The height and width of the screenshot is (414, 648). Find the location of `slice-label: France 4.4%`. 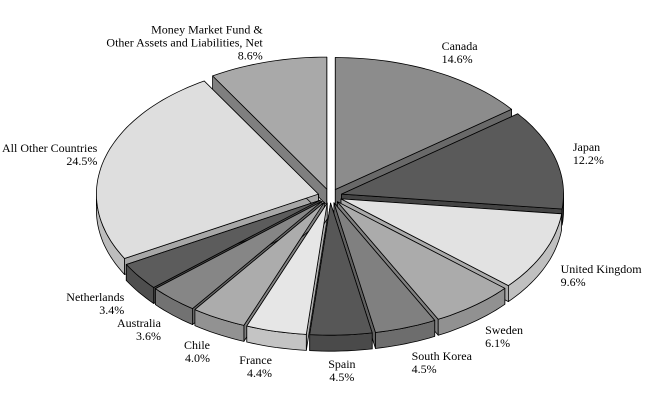

slice-label: France 4.4% is located at coordinates (255, 366).